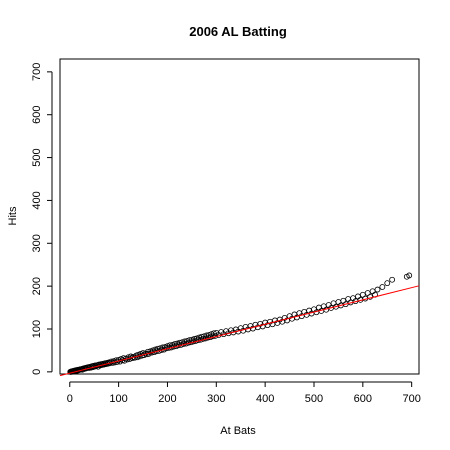 The width and height of the screenshot is (450, 450). I want to click on y-tick-label: 0, so click(37, 372).